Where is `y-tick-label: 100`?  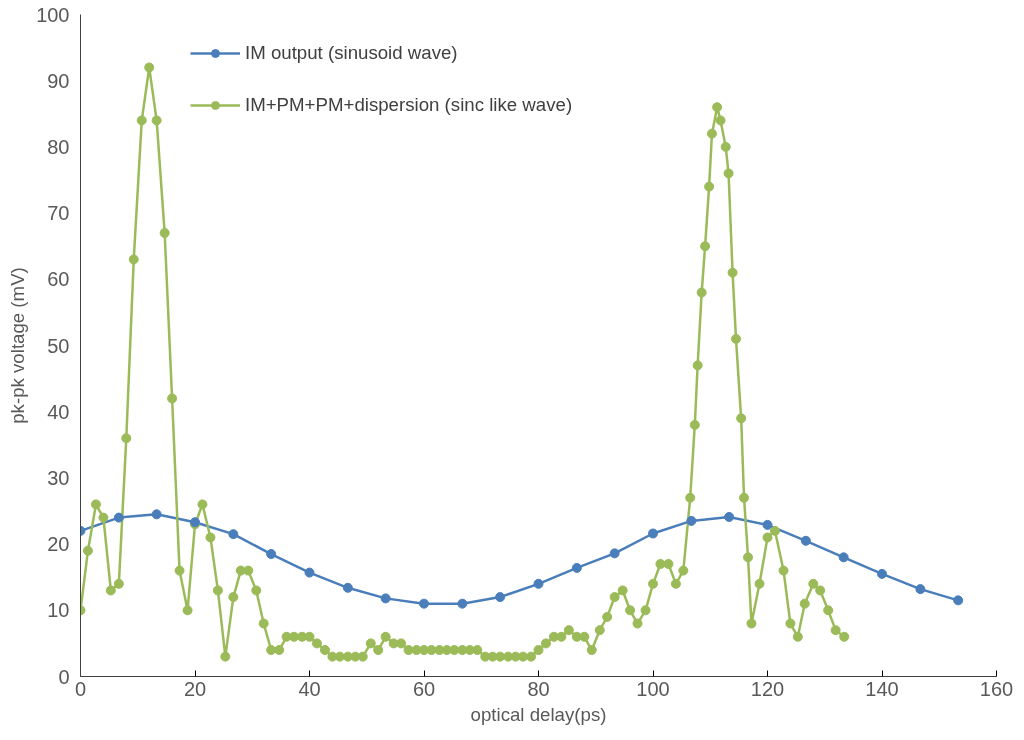 y-tick-label: 100 is located at coordinates (53, 14).